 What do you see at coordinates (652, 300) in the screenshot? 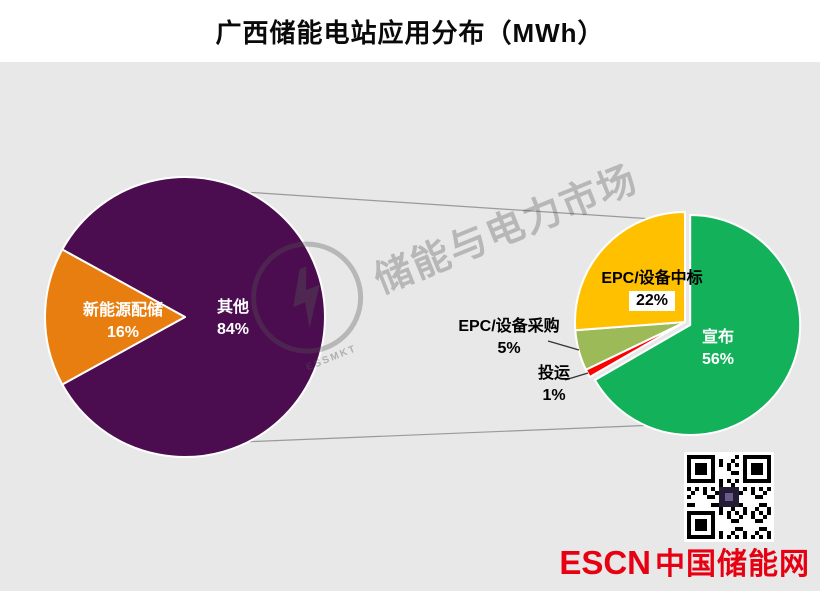
I see `label-epc-award-pct: 22%` at bounding box center [652, 300].